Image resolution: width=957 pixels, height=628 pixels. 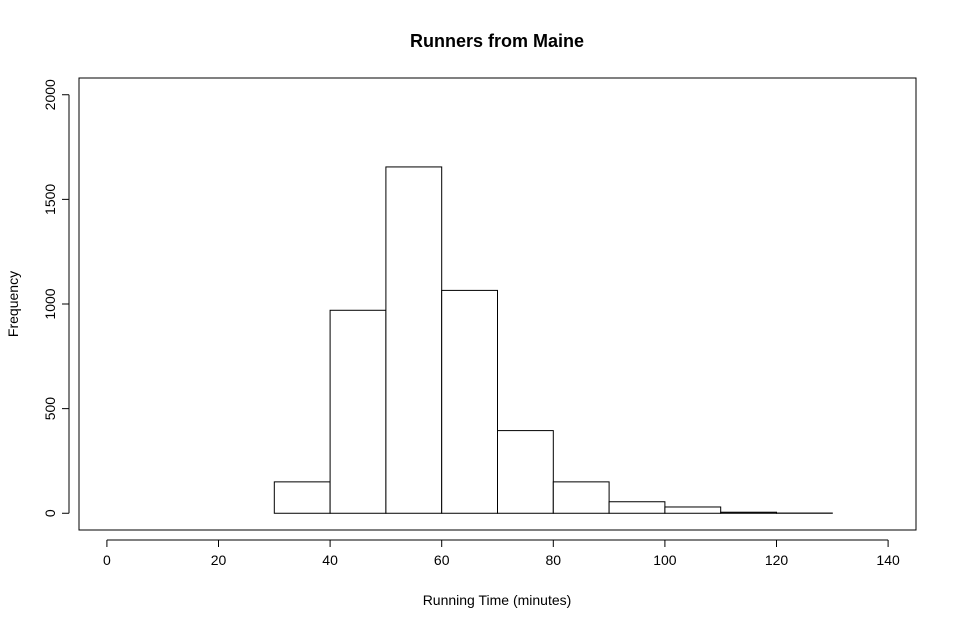 I want to click on y-tick-label-4: 2000, so click(x=50, y=94).